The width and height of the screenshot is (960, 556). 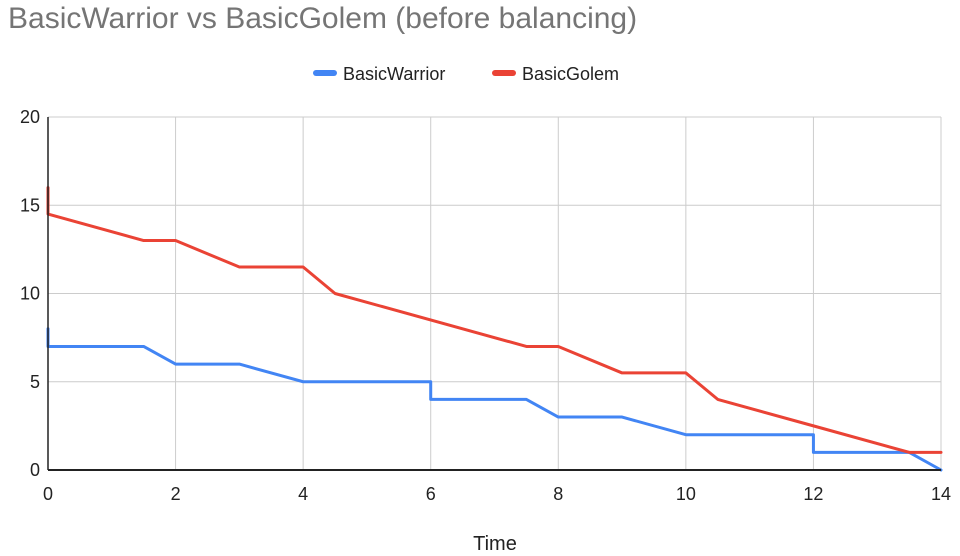 What do you see at coordinates (686, 494) in the screenshot?
I see `x-tick-label: 10` at bounding box center [686, 494].